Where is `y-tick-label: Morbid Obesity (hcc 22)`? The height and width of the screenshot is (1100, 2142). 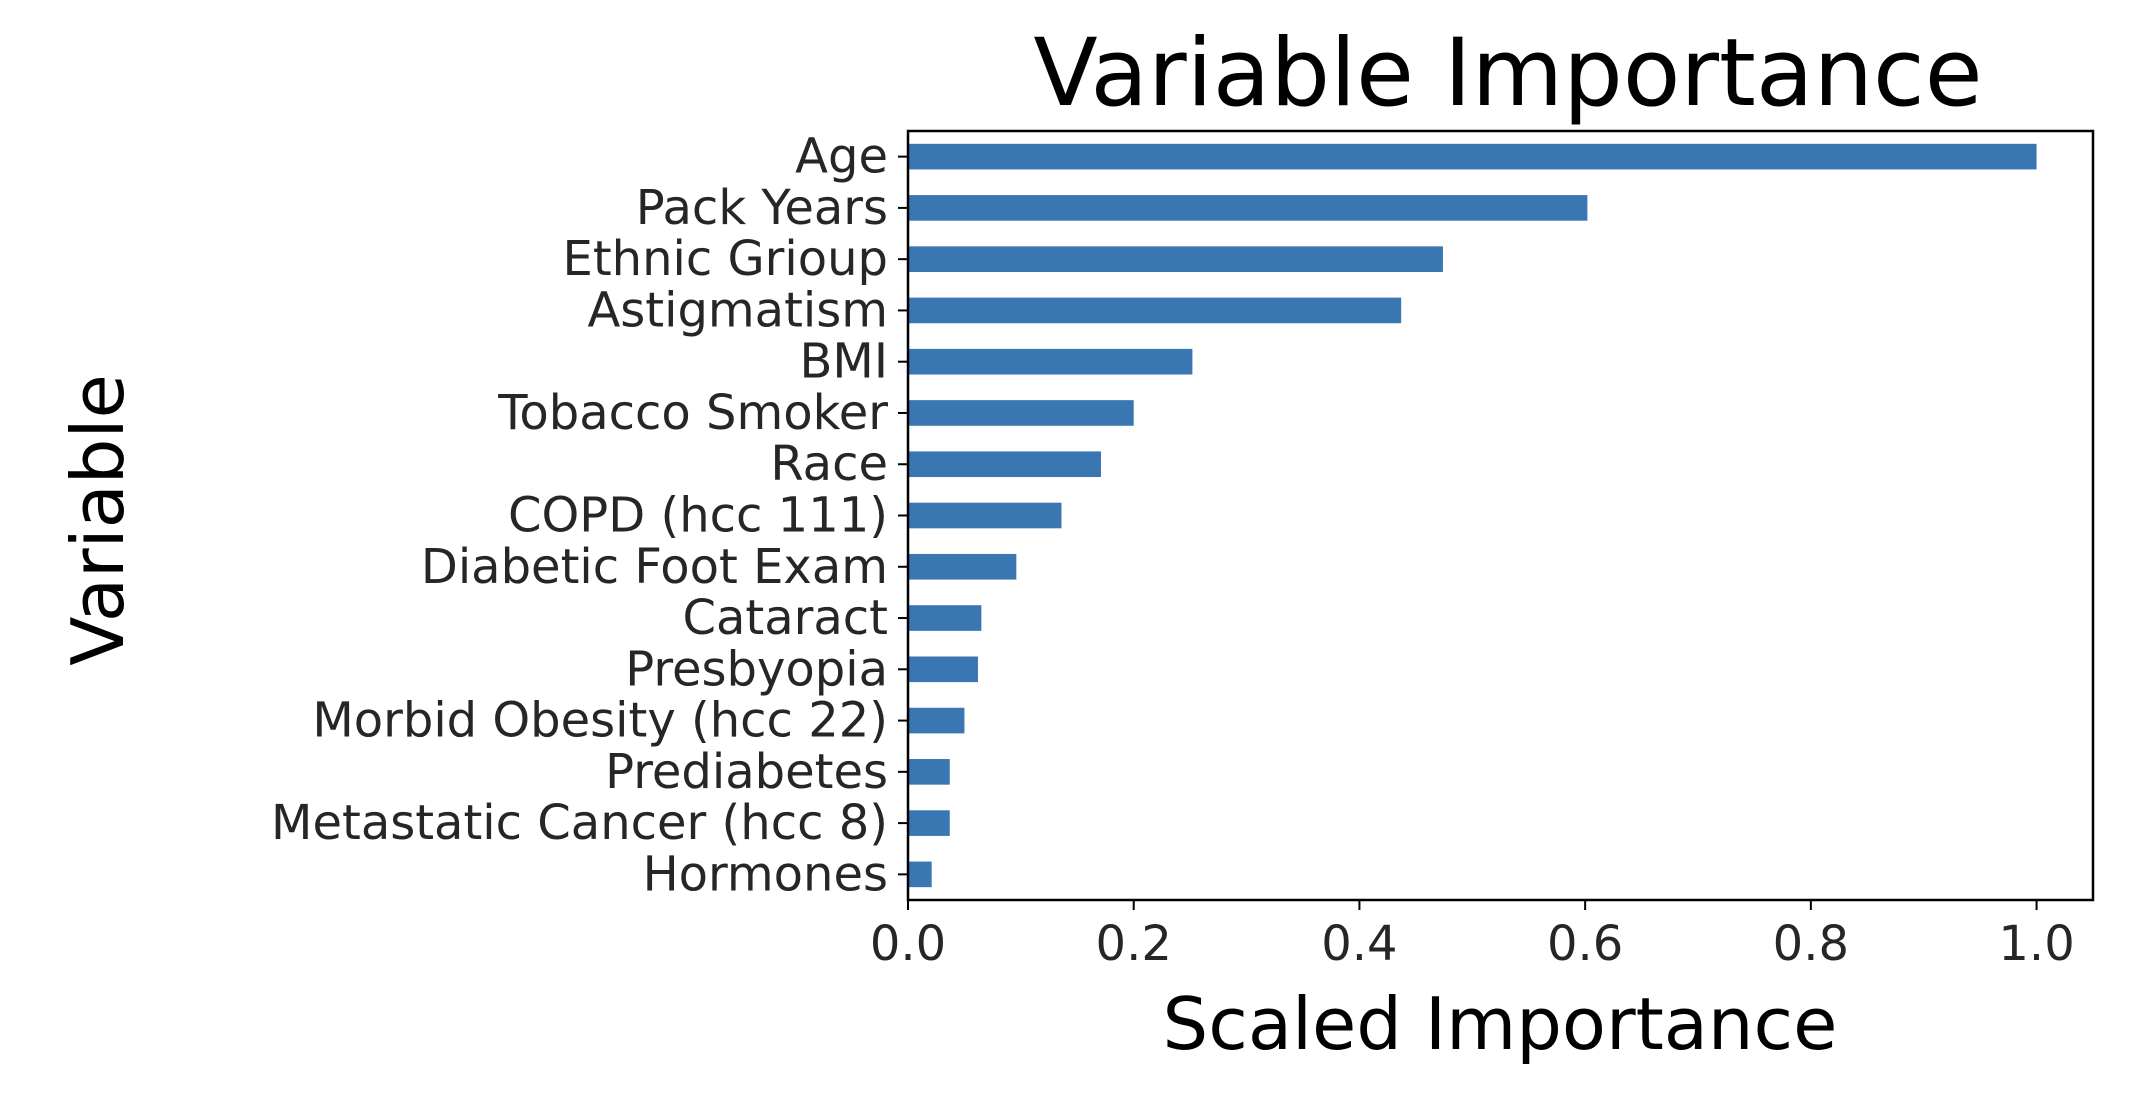 y-tick-label: Morbid Obesity (hcc 22) is located at coordinates (600, 721).